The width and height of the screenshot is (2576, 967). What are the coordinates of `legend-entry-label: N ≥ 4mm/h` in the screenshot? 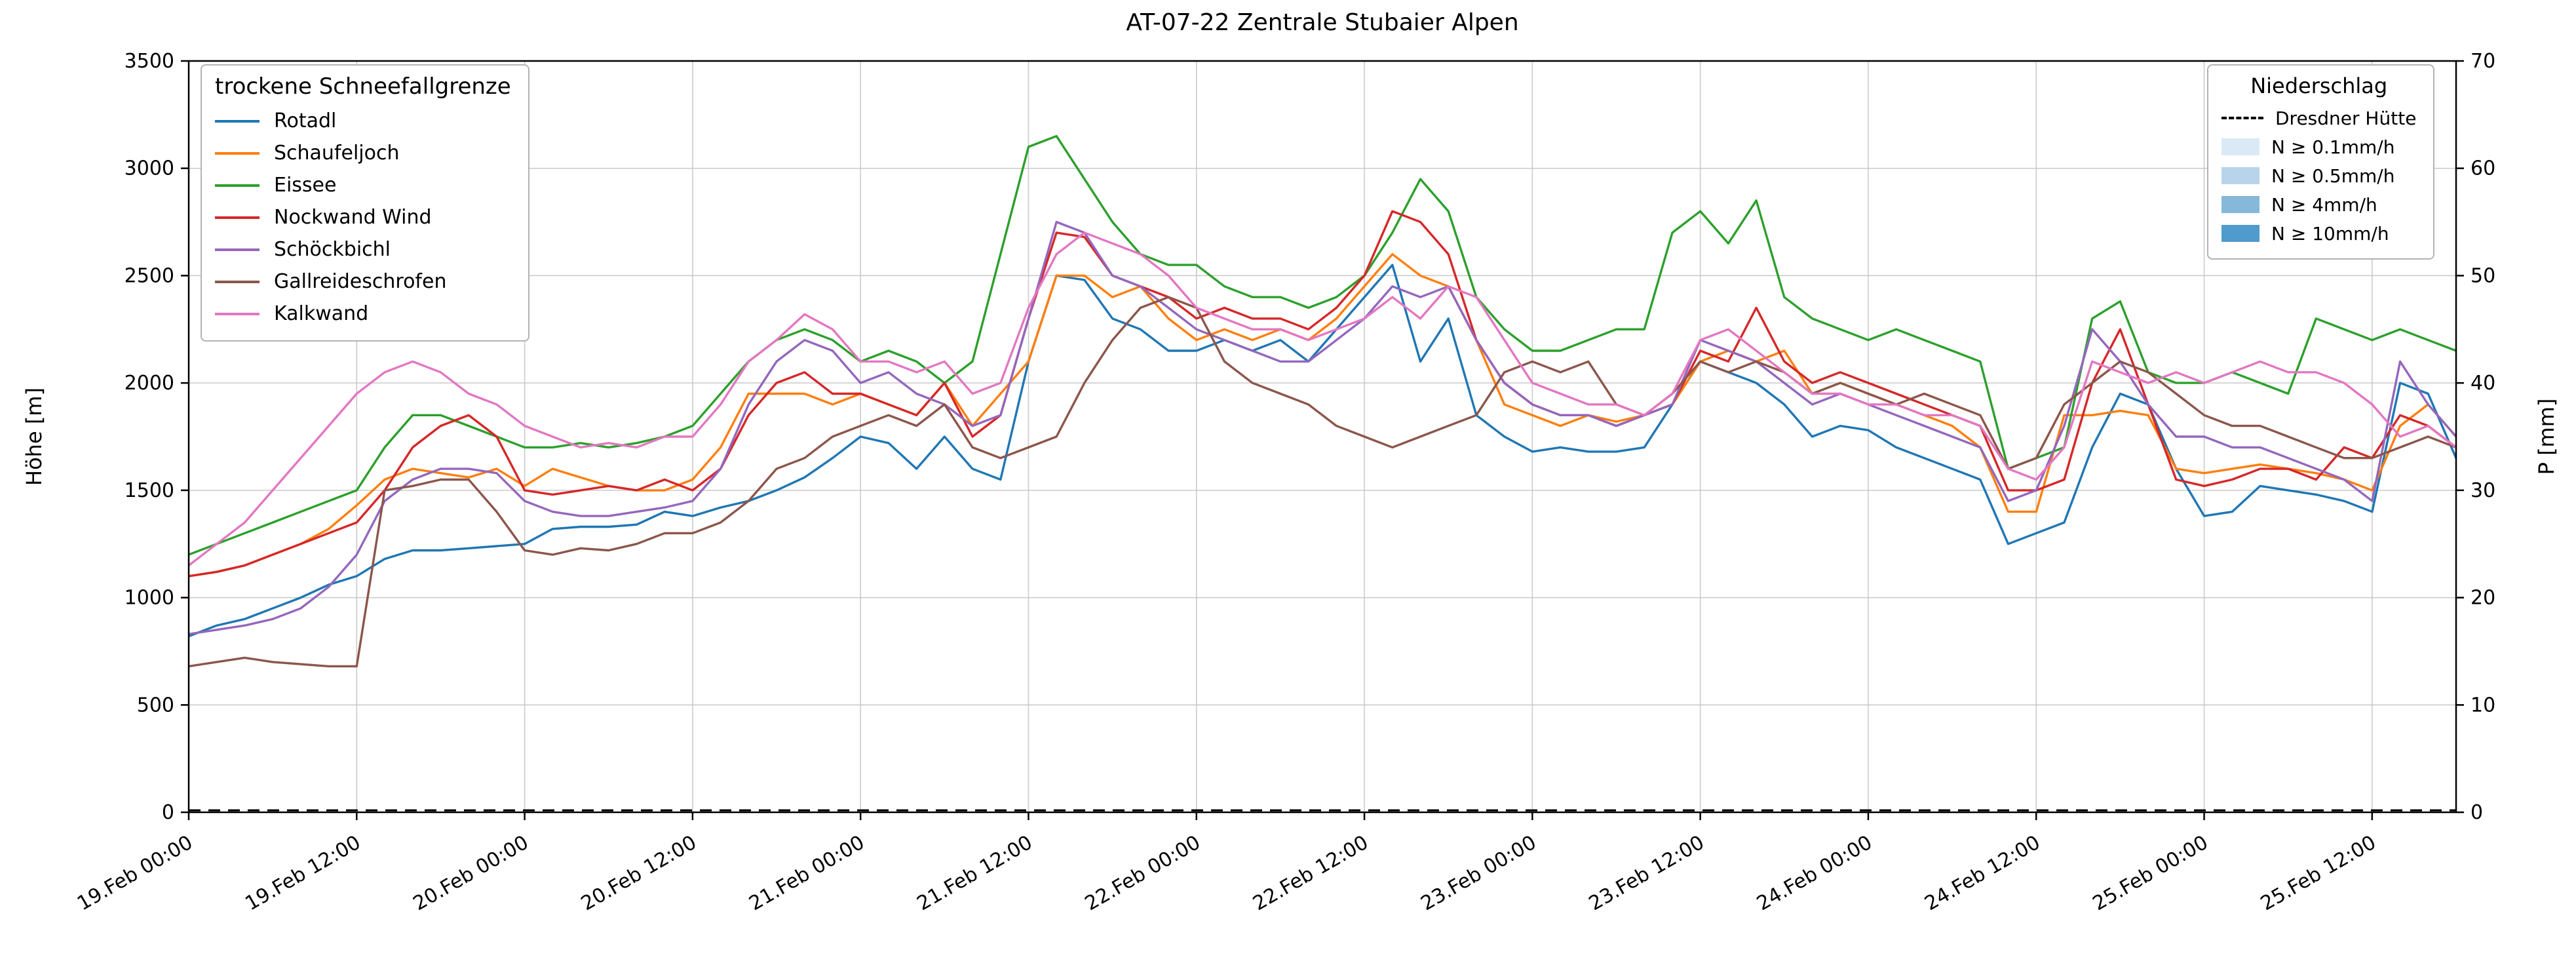 It's located at (2324, 204).